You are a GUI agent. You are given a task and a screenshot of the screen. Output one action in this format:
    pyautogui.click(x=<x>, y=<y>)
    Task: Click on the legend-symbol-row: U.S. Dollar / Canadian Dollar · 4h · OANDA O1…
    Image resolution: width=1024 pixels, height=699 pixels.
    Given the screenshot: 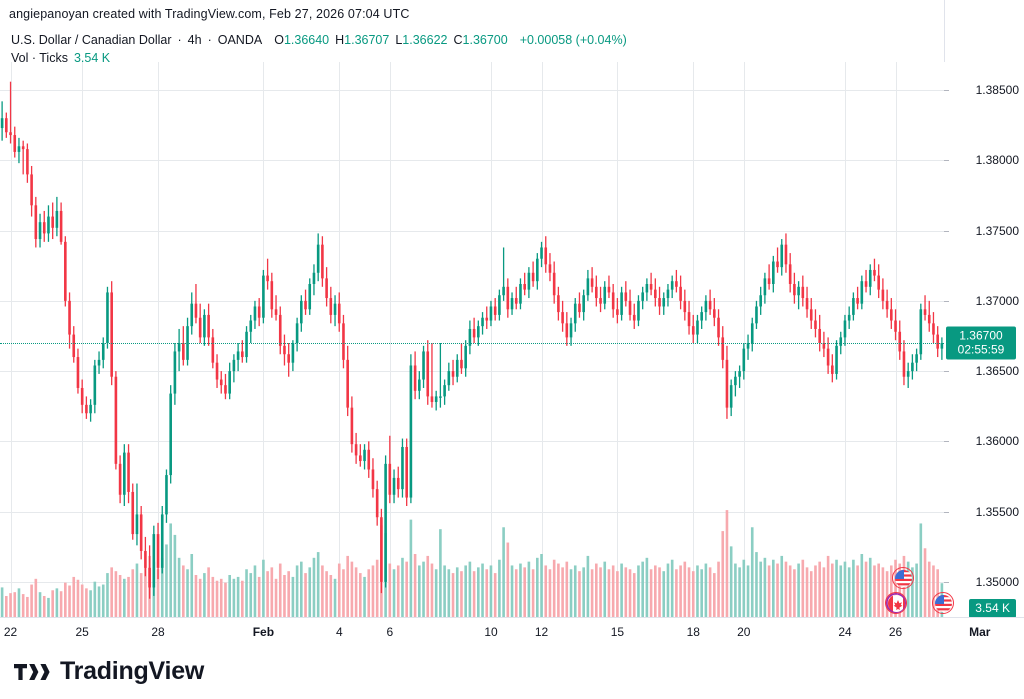 What is the action you would take?
    pyautogui.click(x=319, y=40)
    